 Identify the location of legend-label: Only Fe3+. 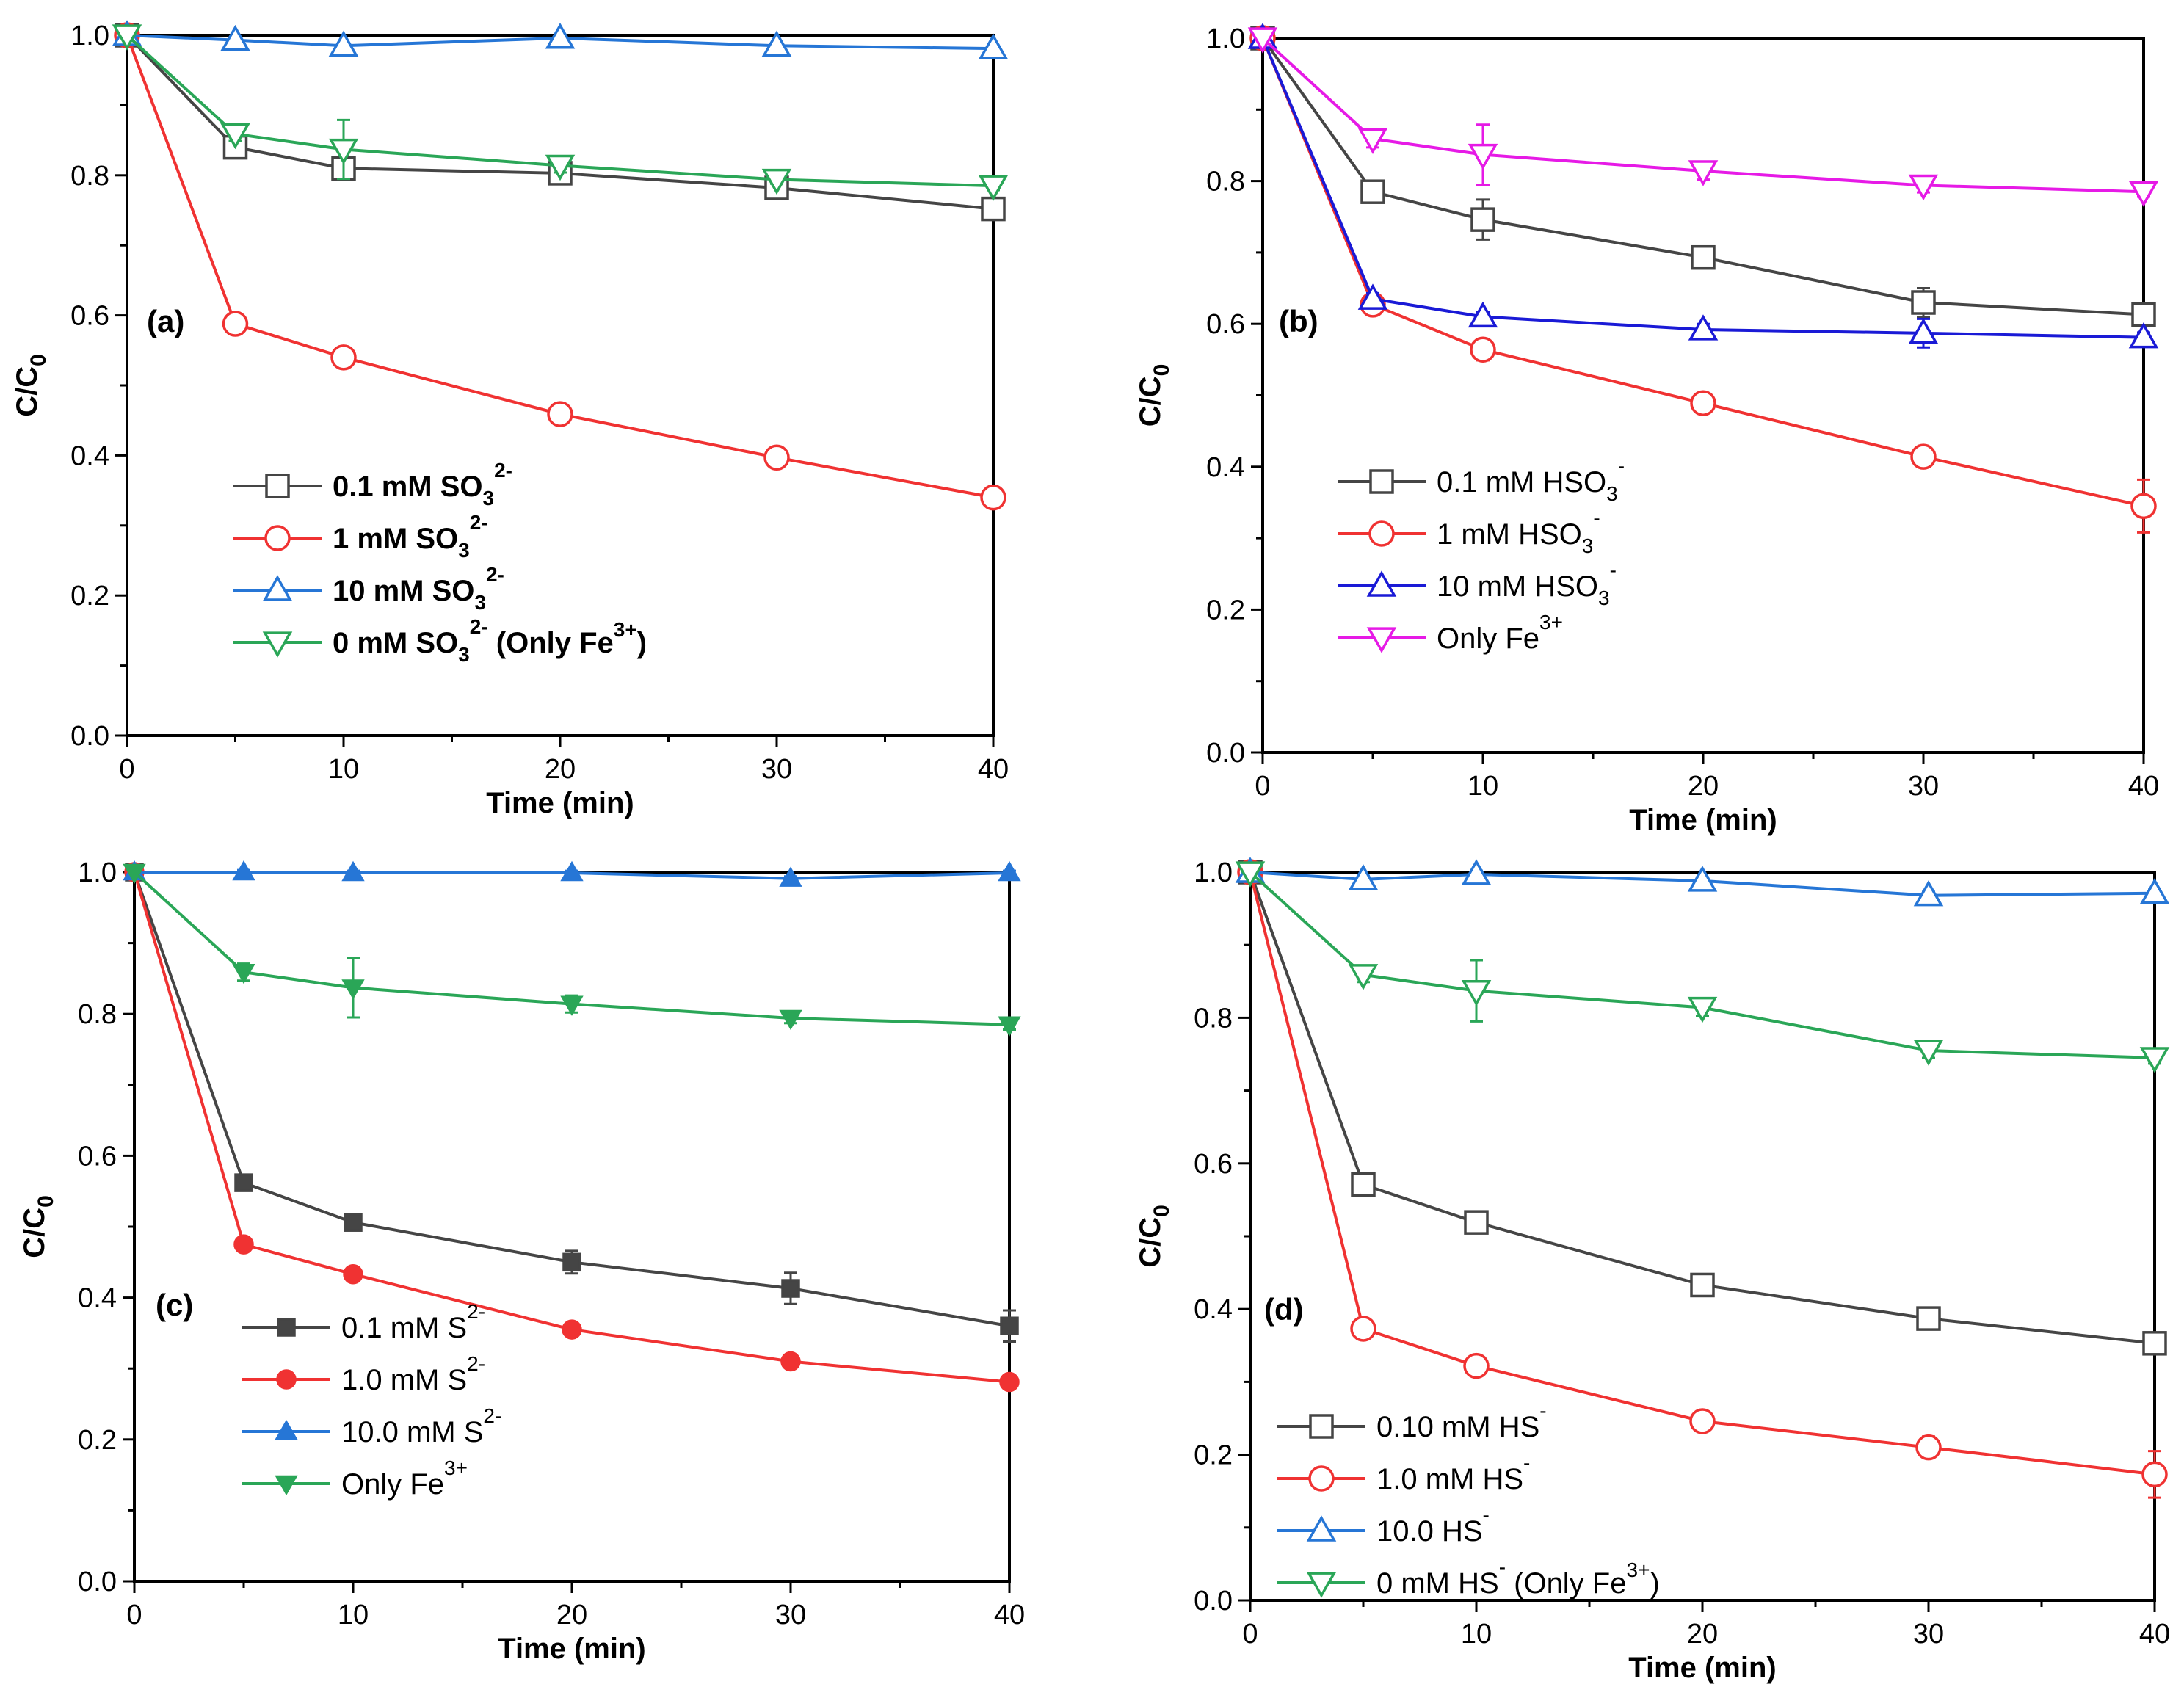
(1500, 633).